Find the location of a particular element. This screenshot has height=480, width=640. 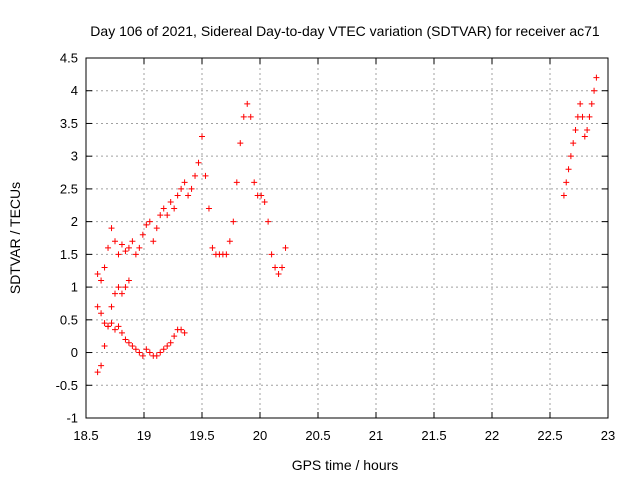

y-tick-label: 2.5 is located at coordinates (69, 188).